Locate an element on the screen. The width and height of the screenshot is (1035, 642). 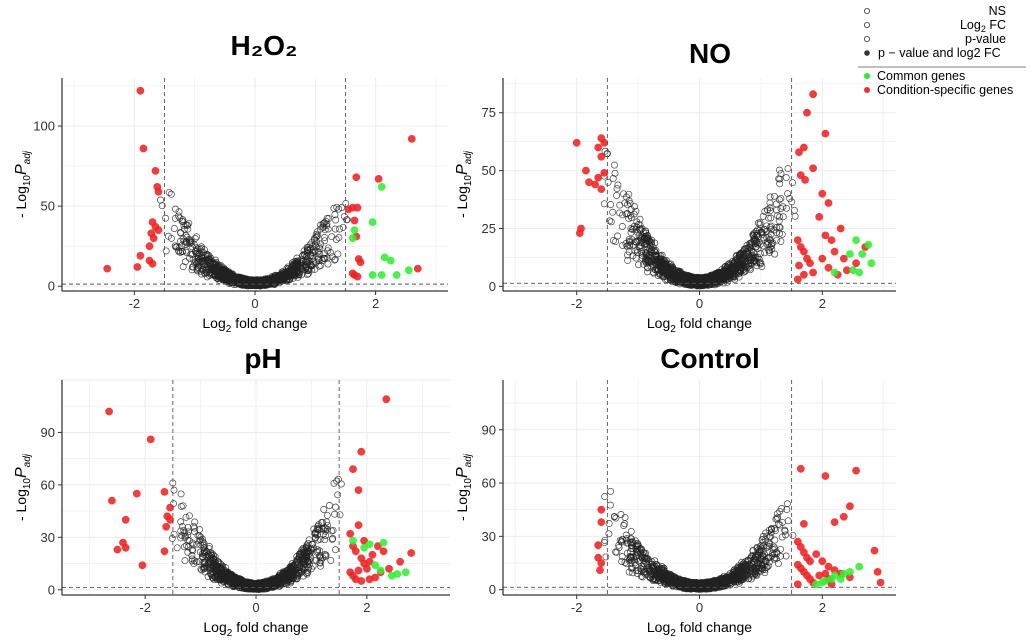
y-tick-label: 75 is located at coordinates (489, 112).